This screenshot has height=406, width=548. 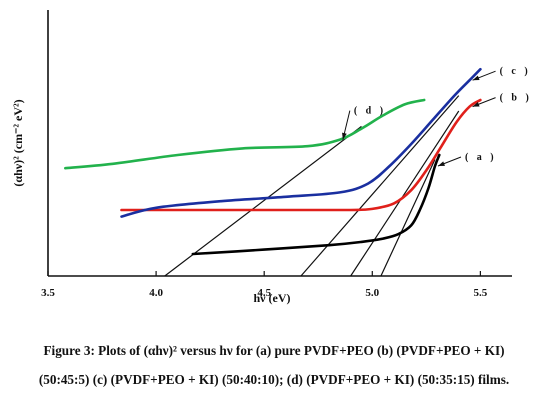 I want to click on series-label-a: ( a ), so click(x=481, y=157).